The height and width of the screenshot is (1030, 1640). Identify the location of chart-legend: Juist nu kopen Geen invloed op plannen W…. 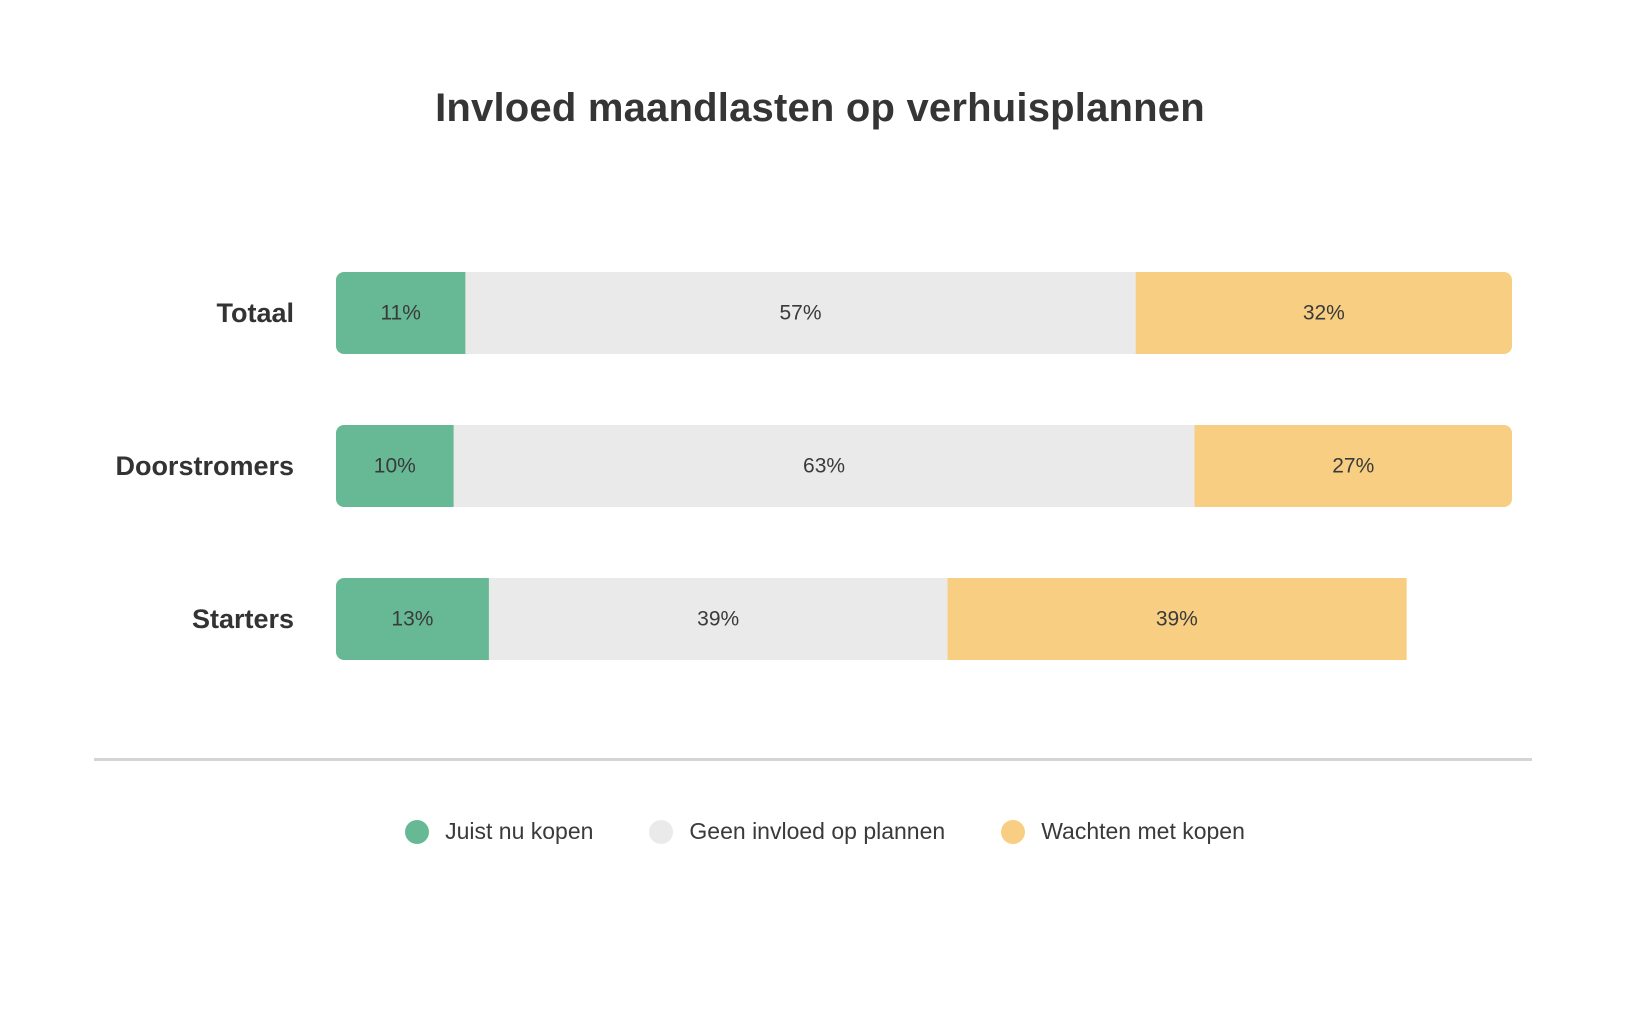
(820, 831).